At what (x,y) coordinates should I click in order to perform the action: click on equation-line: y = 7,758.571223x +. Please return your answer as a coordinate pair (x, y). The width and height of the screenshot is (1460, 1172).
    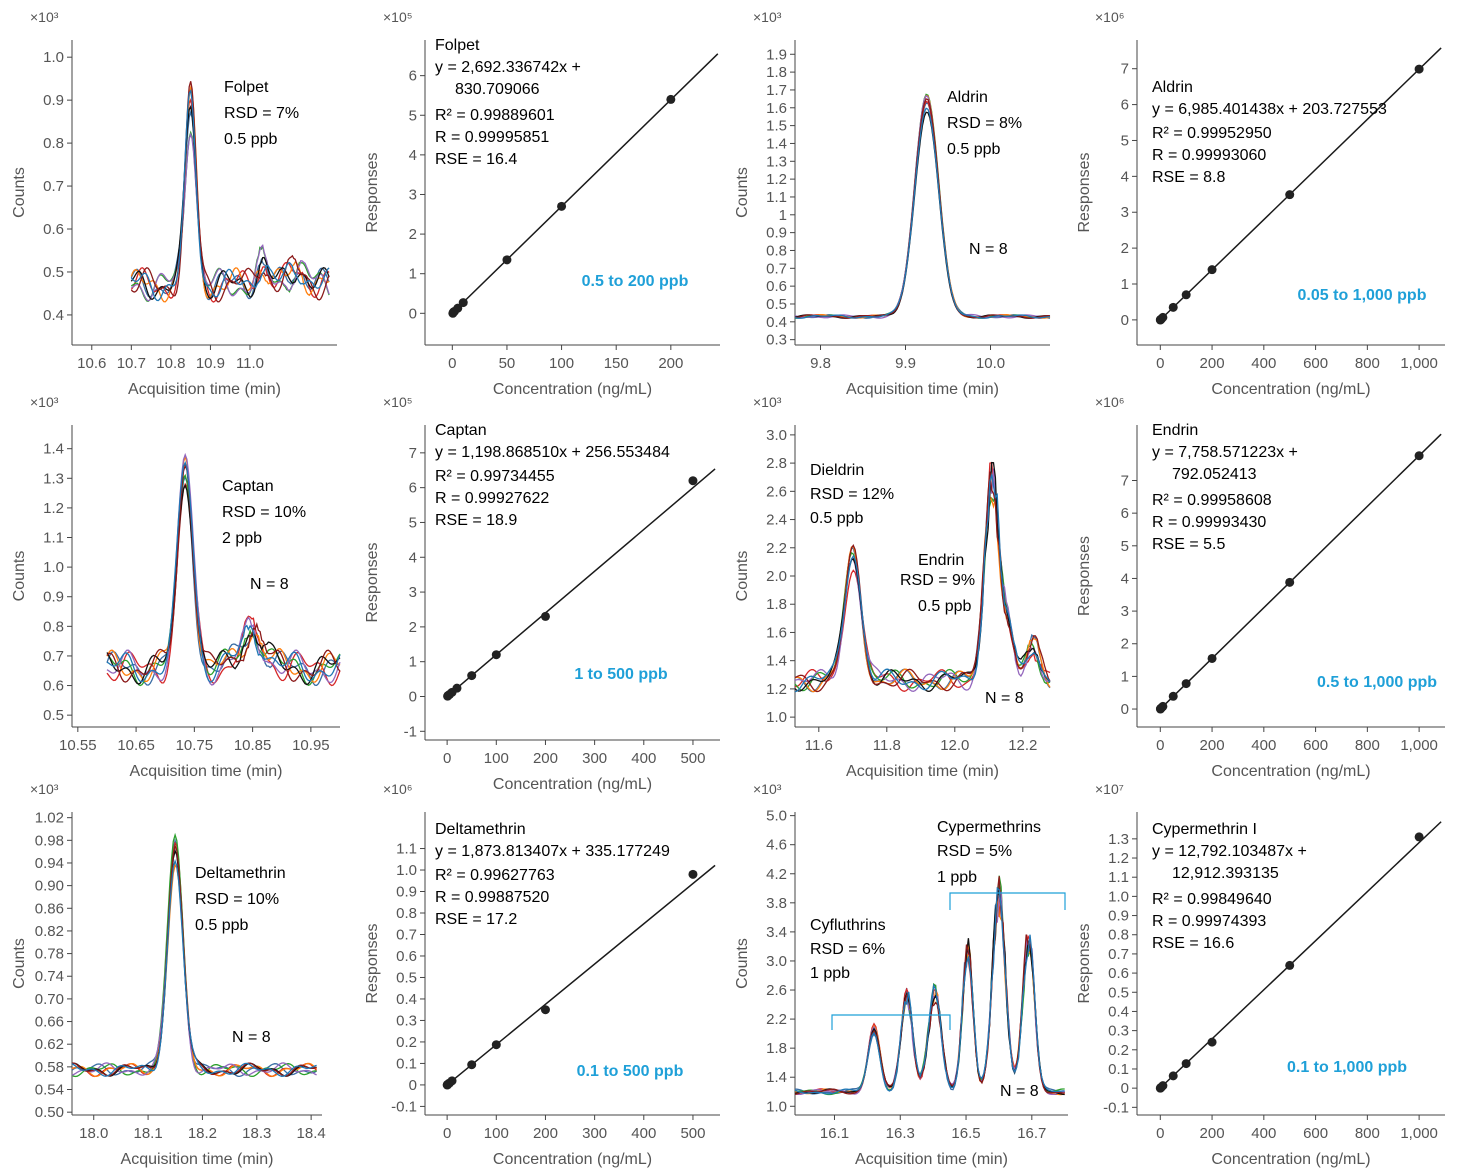
    Looking at the image, I should click on (1225, 452).